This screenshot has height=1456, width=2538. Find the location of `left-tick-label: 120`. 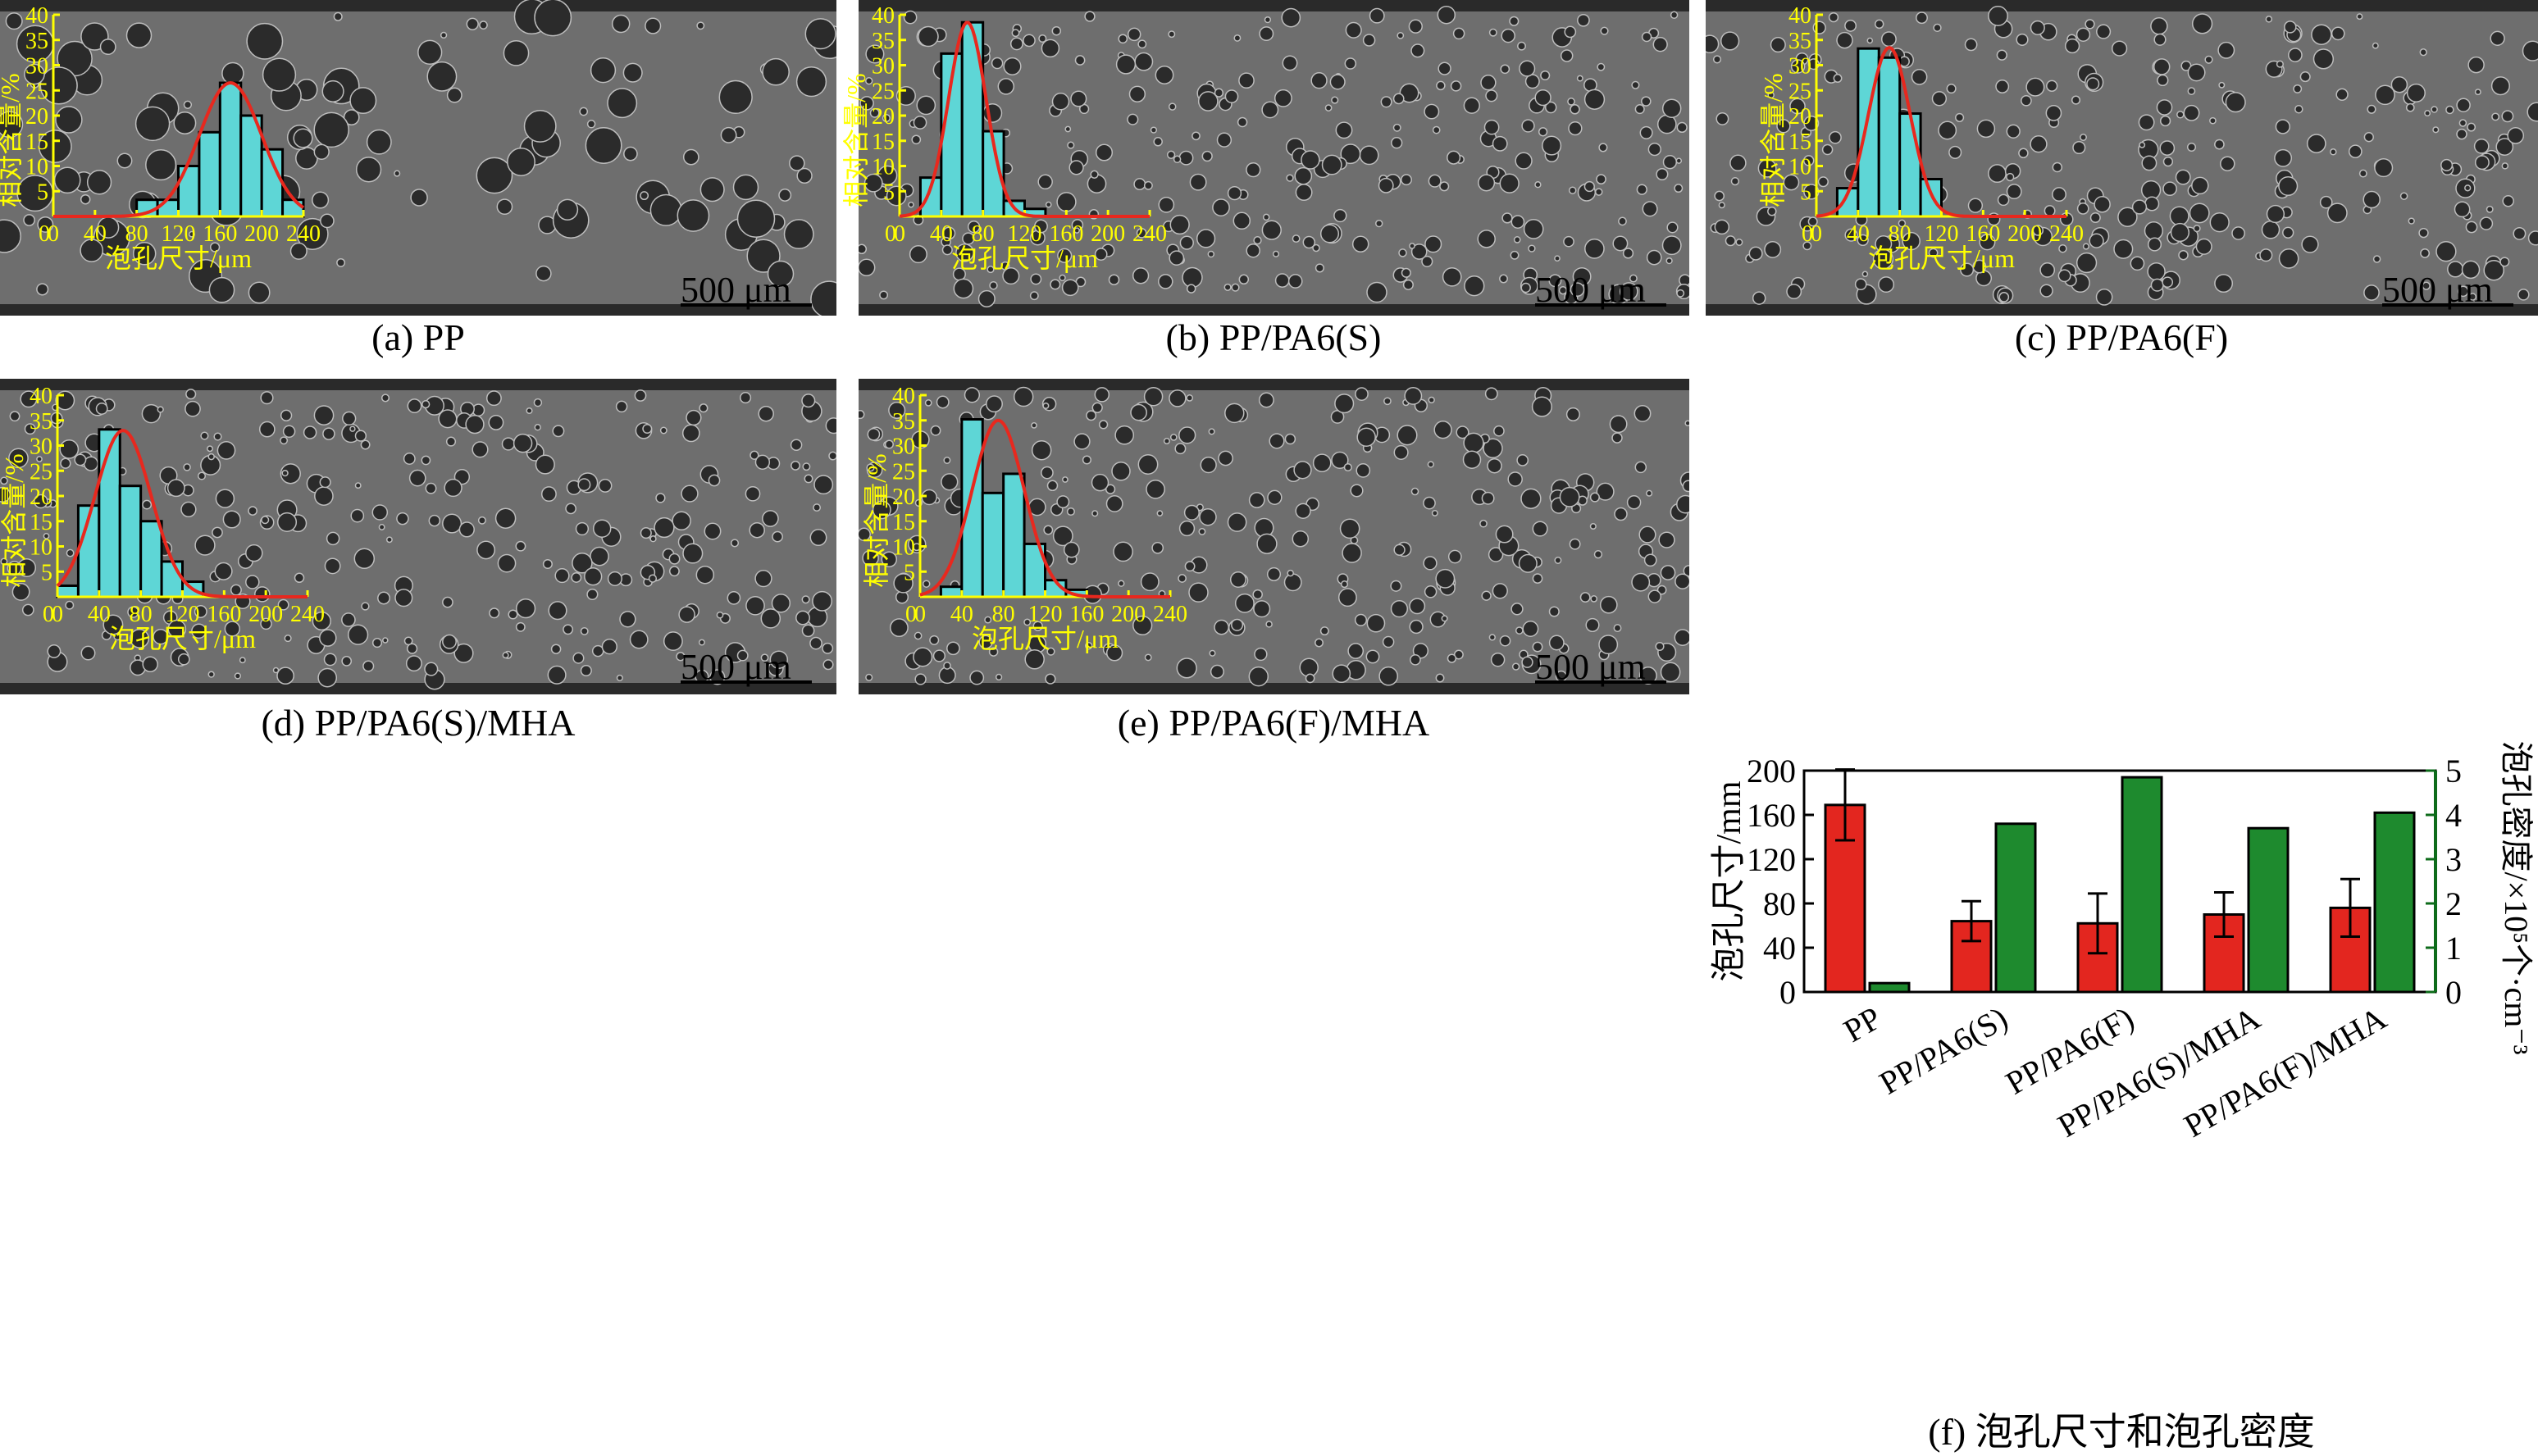

left-tick-label: 120 is located at coordinates (1771, 859).